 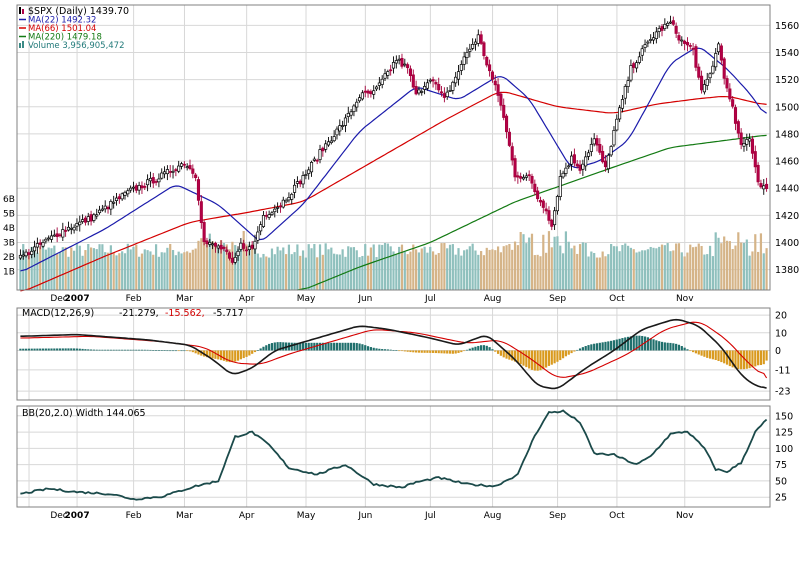 What do you see at coordinates (430, 299) in the screenshot?
I see `x-month-label: Jul` at bounding box center [430, 299].